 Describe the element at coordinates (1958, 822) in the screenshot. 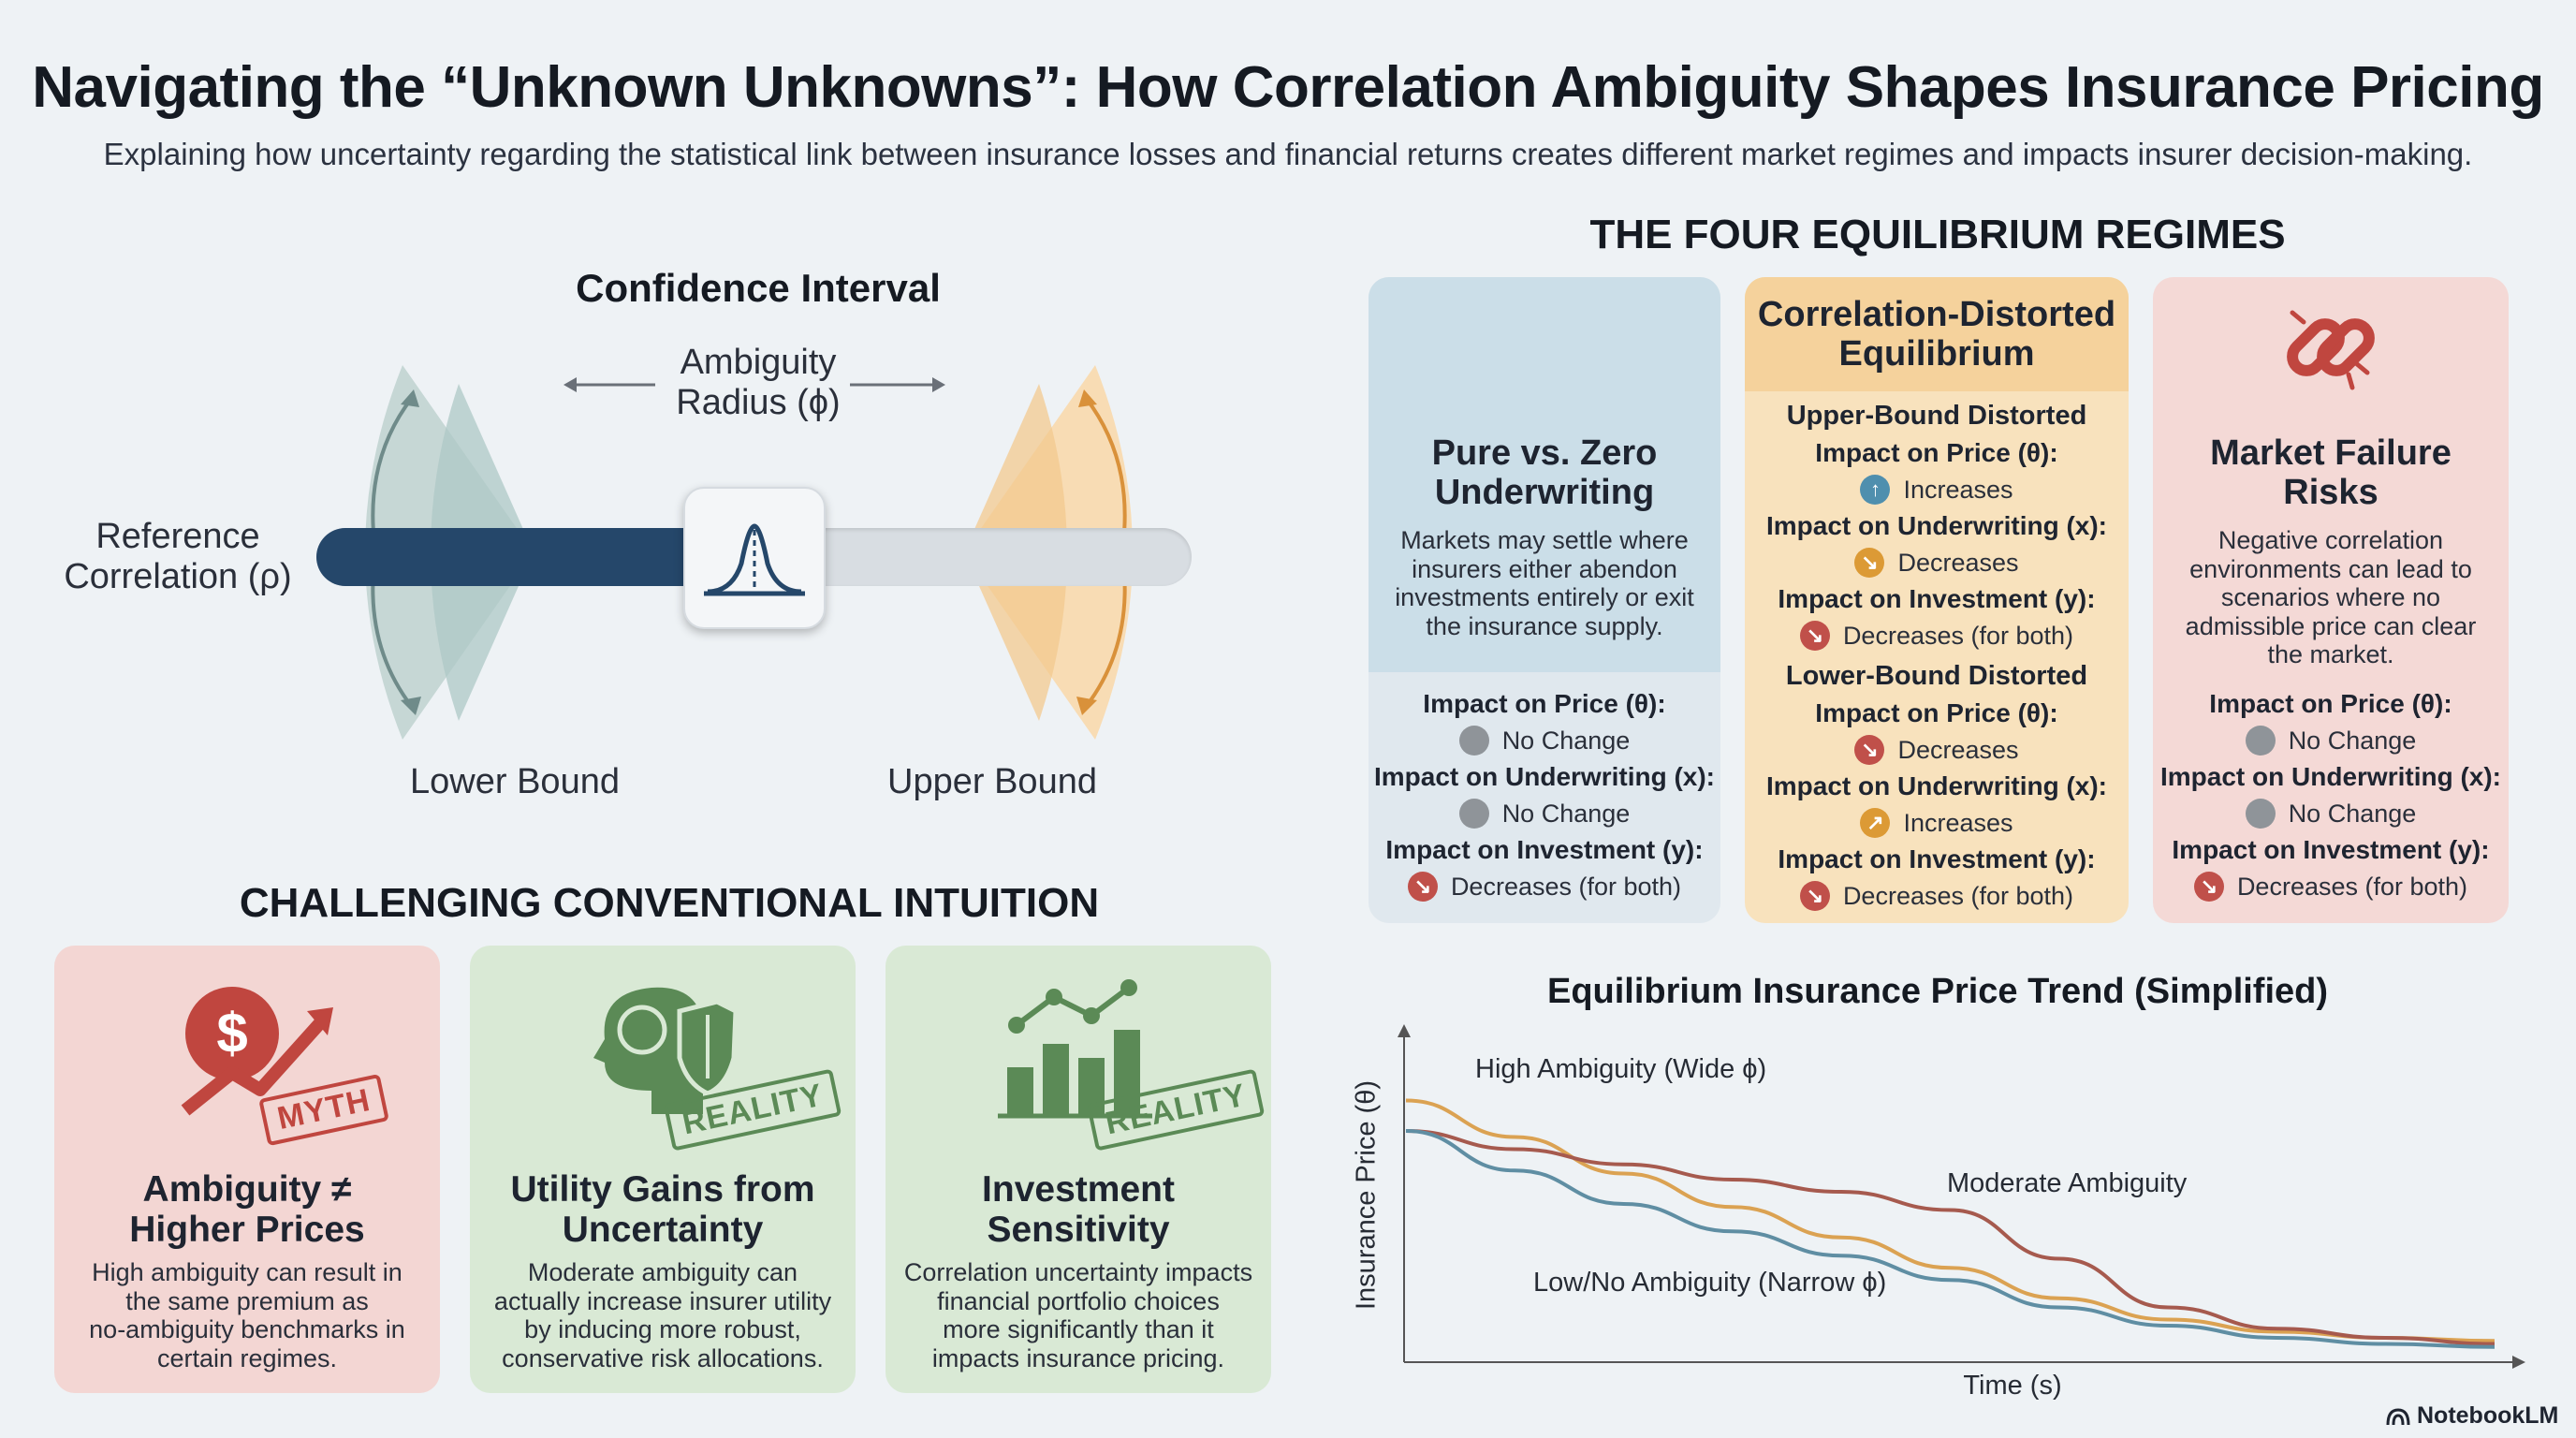

I see `lower-underwriting-value: Increases` at that location.